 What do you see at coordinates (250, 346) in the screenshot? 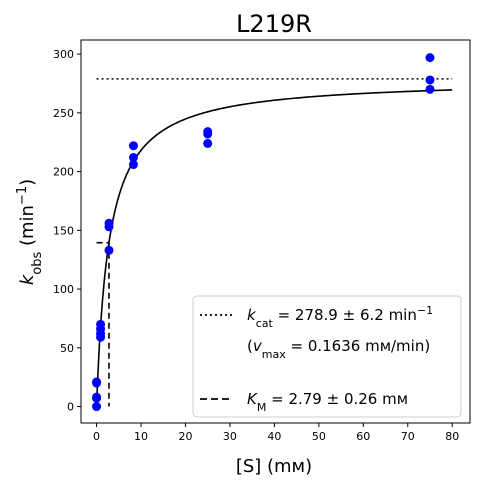
I see `legend-vmax-open: (` at bounding box center [250, 346].